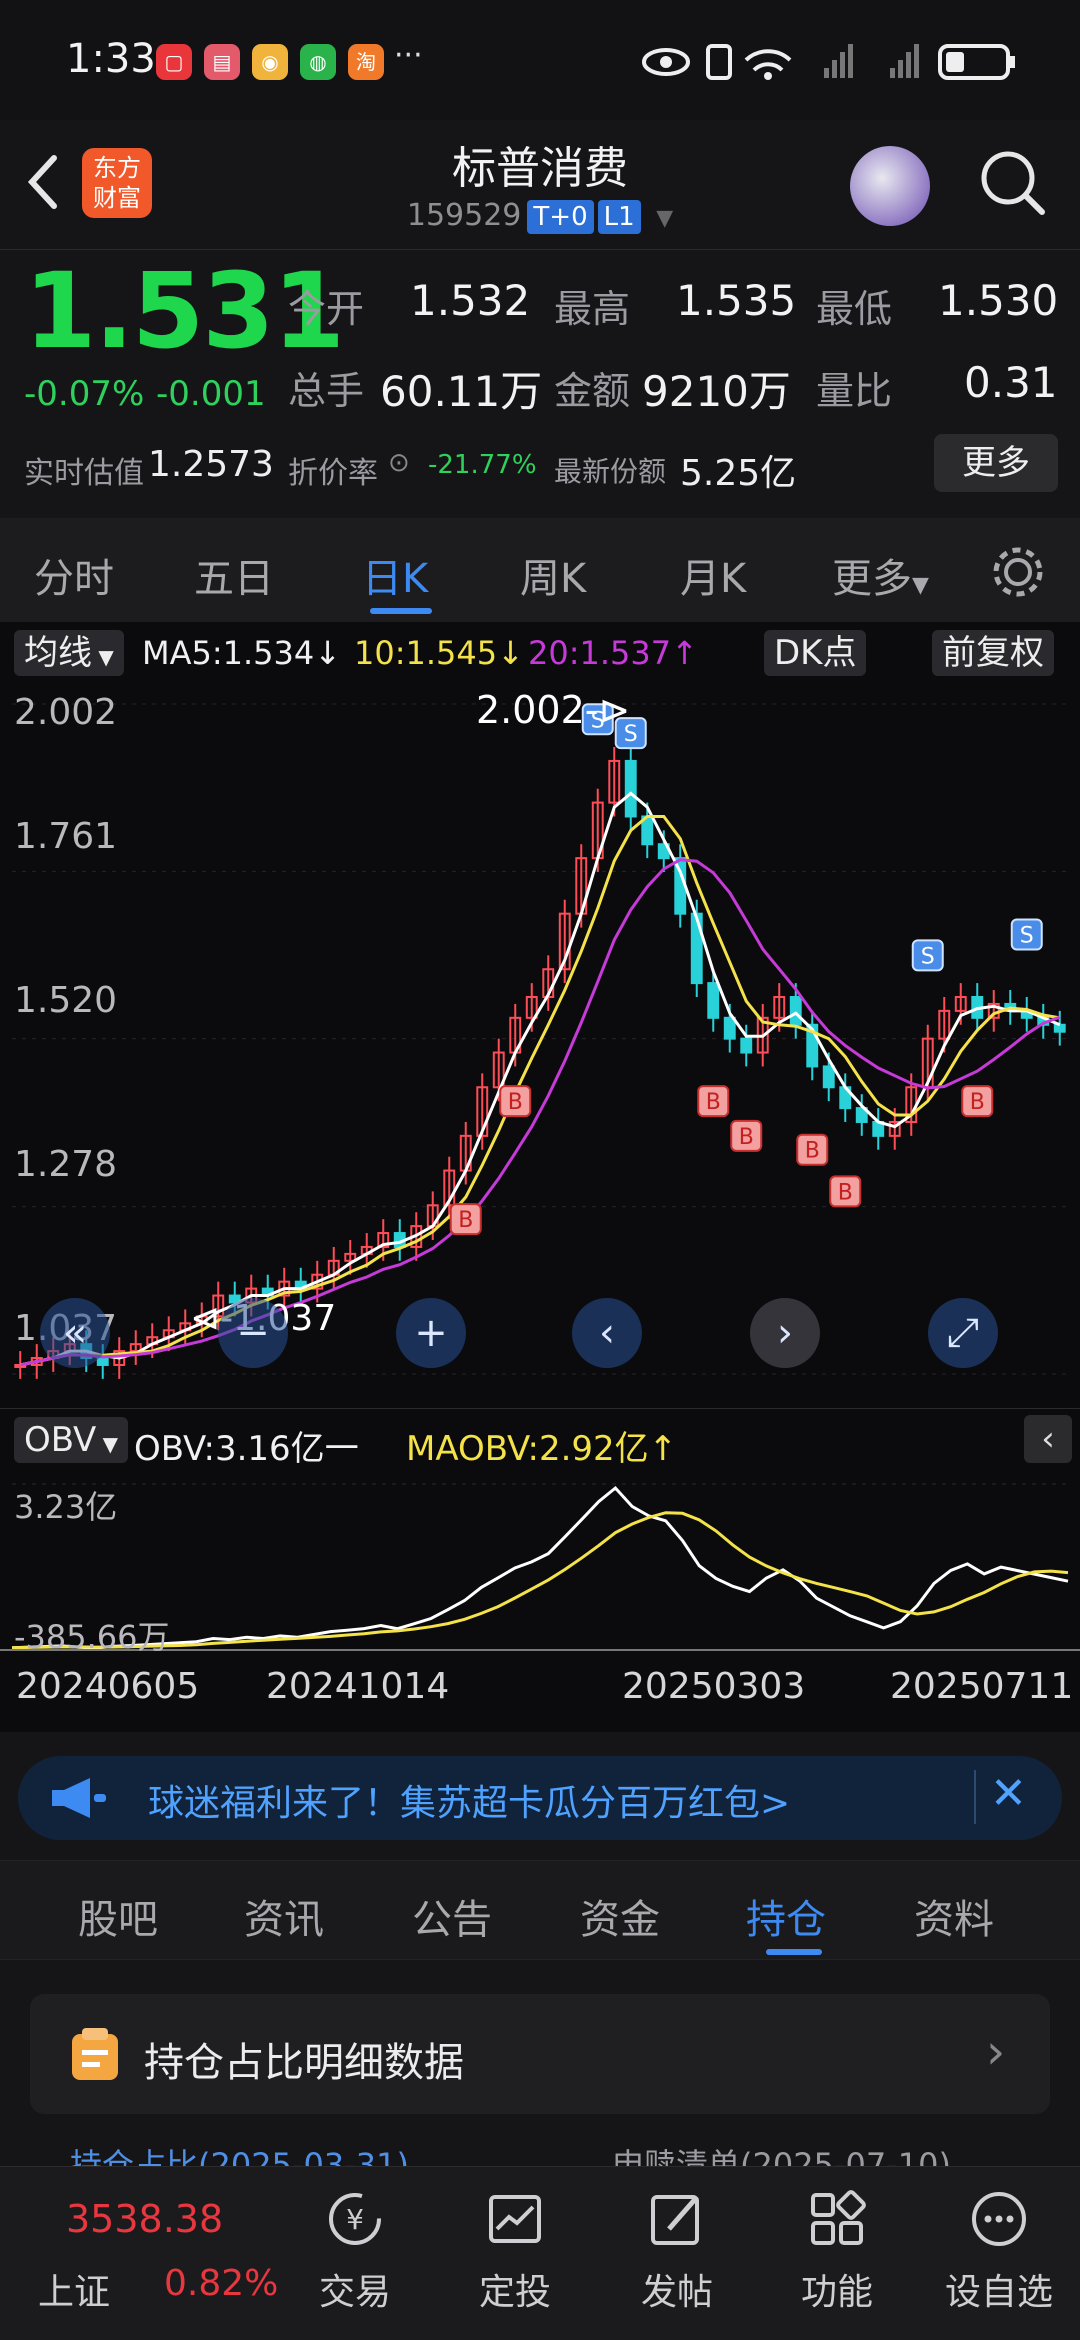 This screenshot has height=2340, width=1080. I want to click on low-value: 1.530, so click(998, 300).